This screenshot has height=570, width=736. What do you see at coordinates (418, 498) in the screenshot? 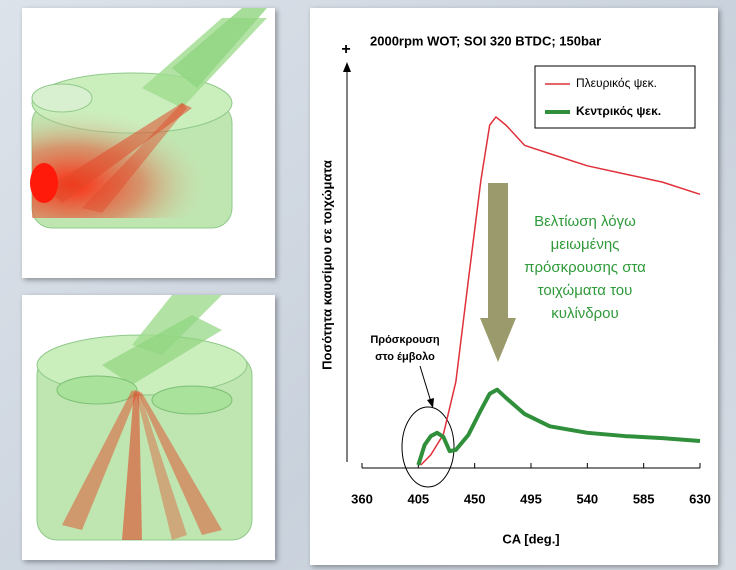
I see `x-tick-label: 405` at bounding box center [418, 498].